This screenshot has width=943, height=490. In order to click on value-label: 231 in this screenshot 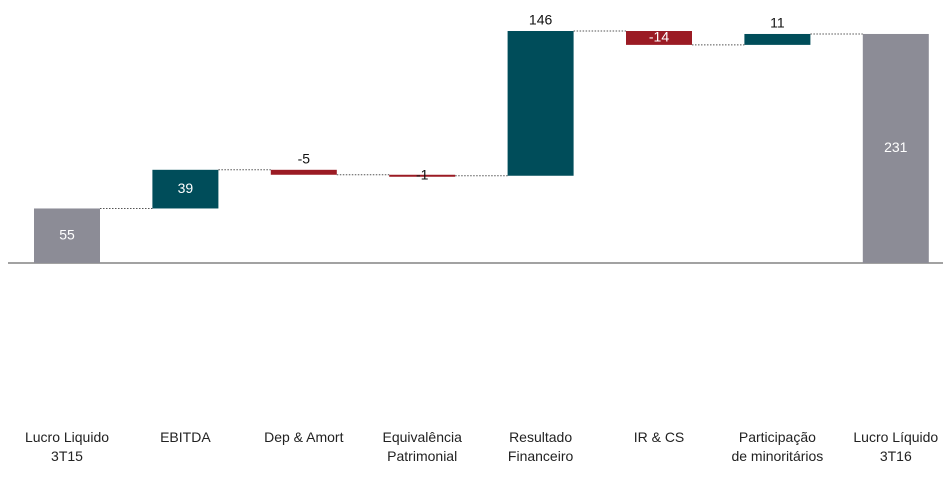, I will do `click(896, 147)`.